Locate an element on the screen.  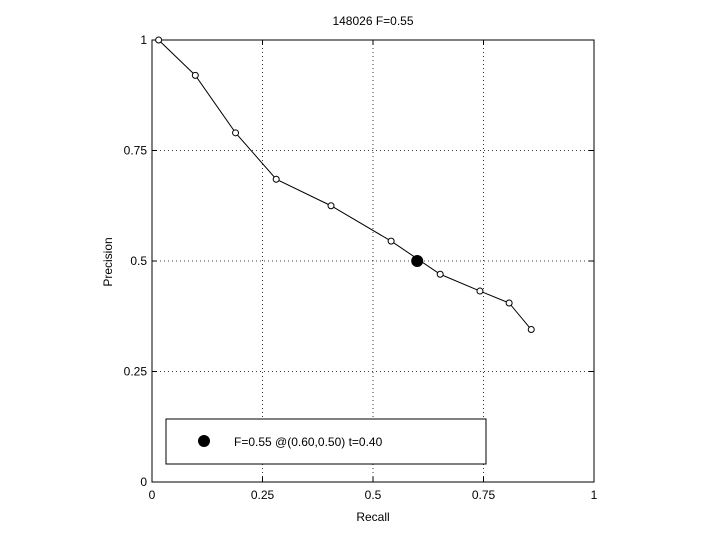
x-axis-label: Recall is located at coordinates (372, 517).